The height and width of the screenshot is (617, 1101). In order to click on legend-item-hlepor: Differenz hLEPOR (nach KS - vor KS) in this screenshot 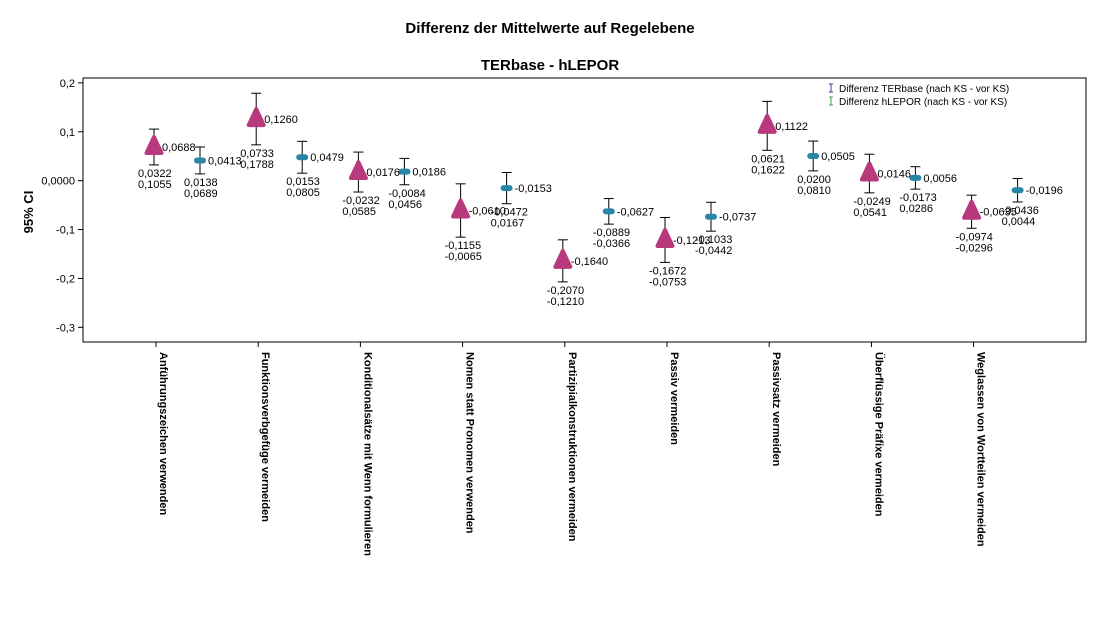, I will do `click(918, 102)`.